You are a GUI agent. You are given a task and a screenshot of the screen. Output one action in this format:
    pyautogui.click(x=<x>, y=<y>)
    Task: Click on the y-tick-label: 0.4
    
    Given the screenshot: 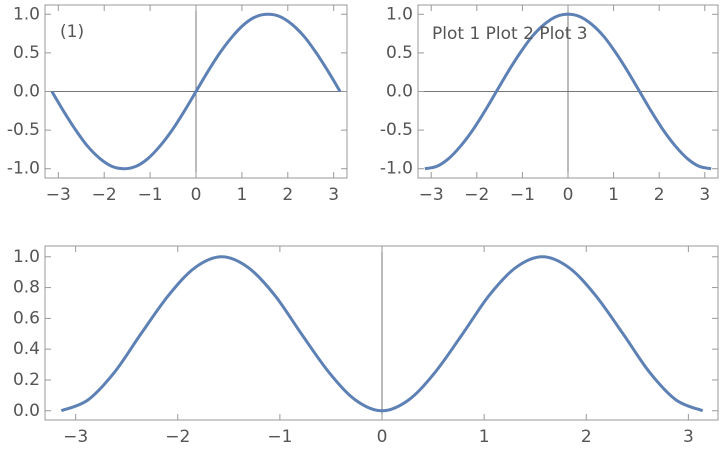 What is the action you would take?
    pyautogui.click(x=26, y=349)
    